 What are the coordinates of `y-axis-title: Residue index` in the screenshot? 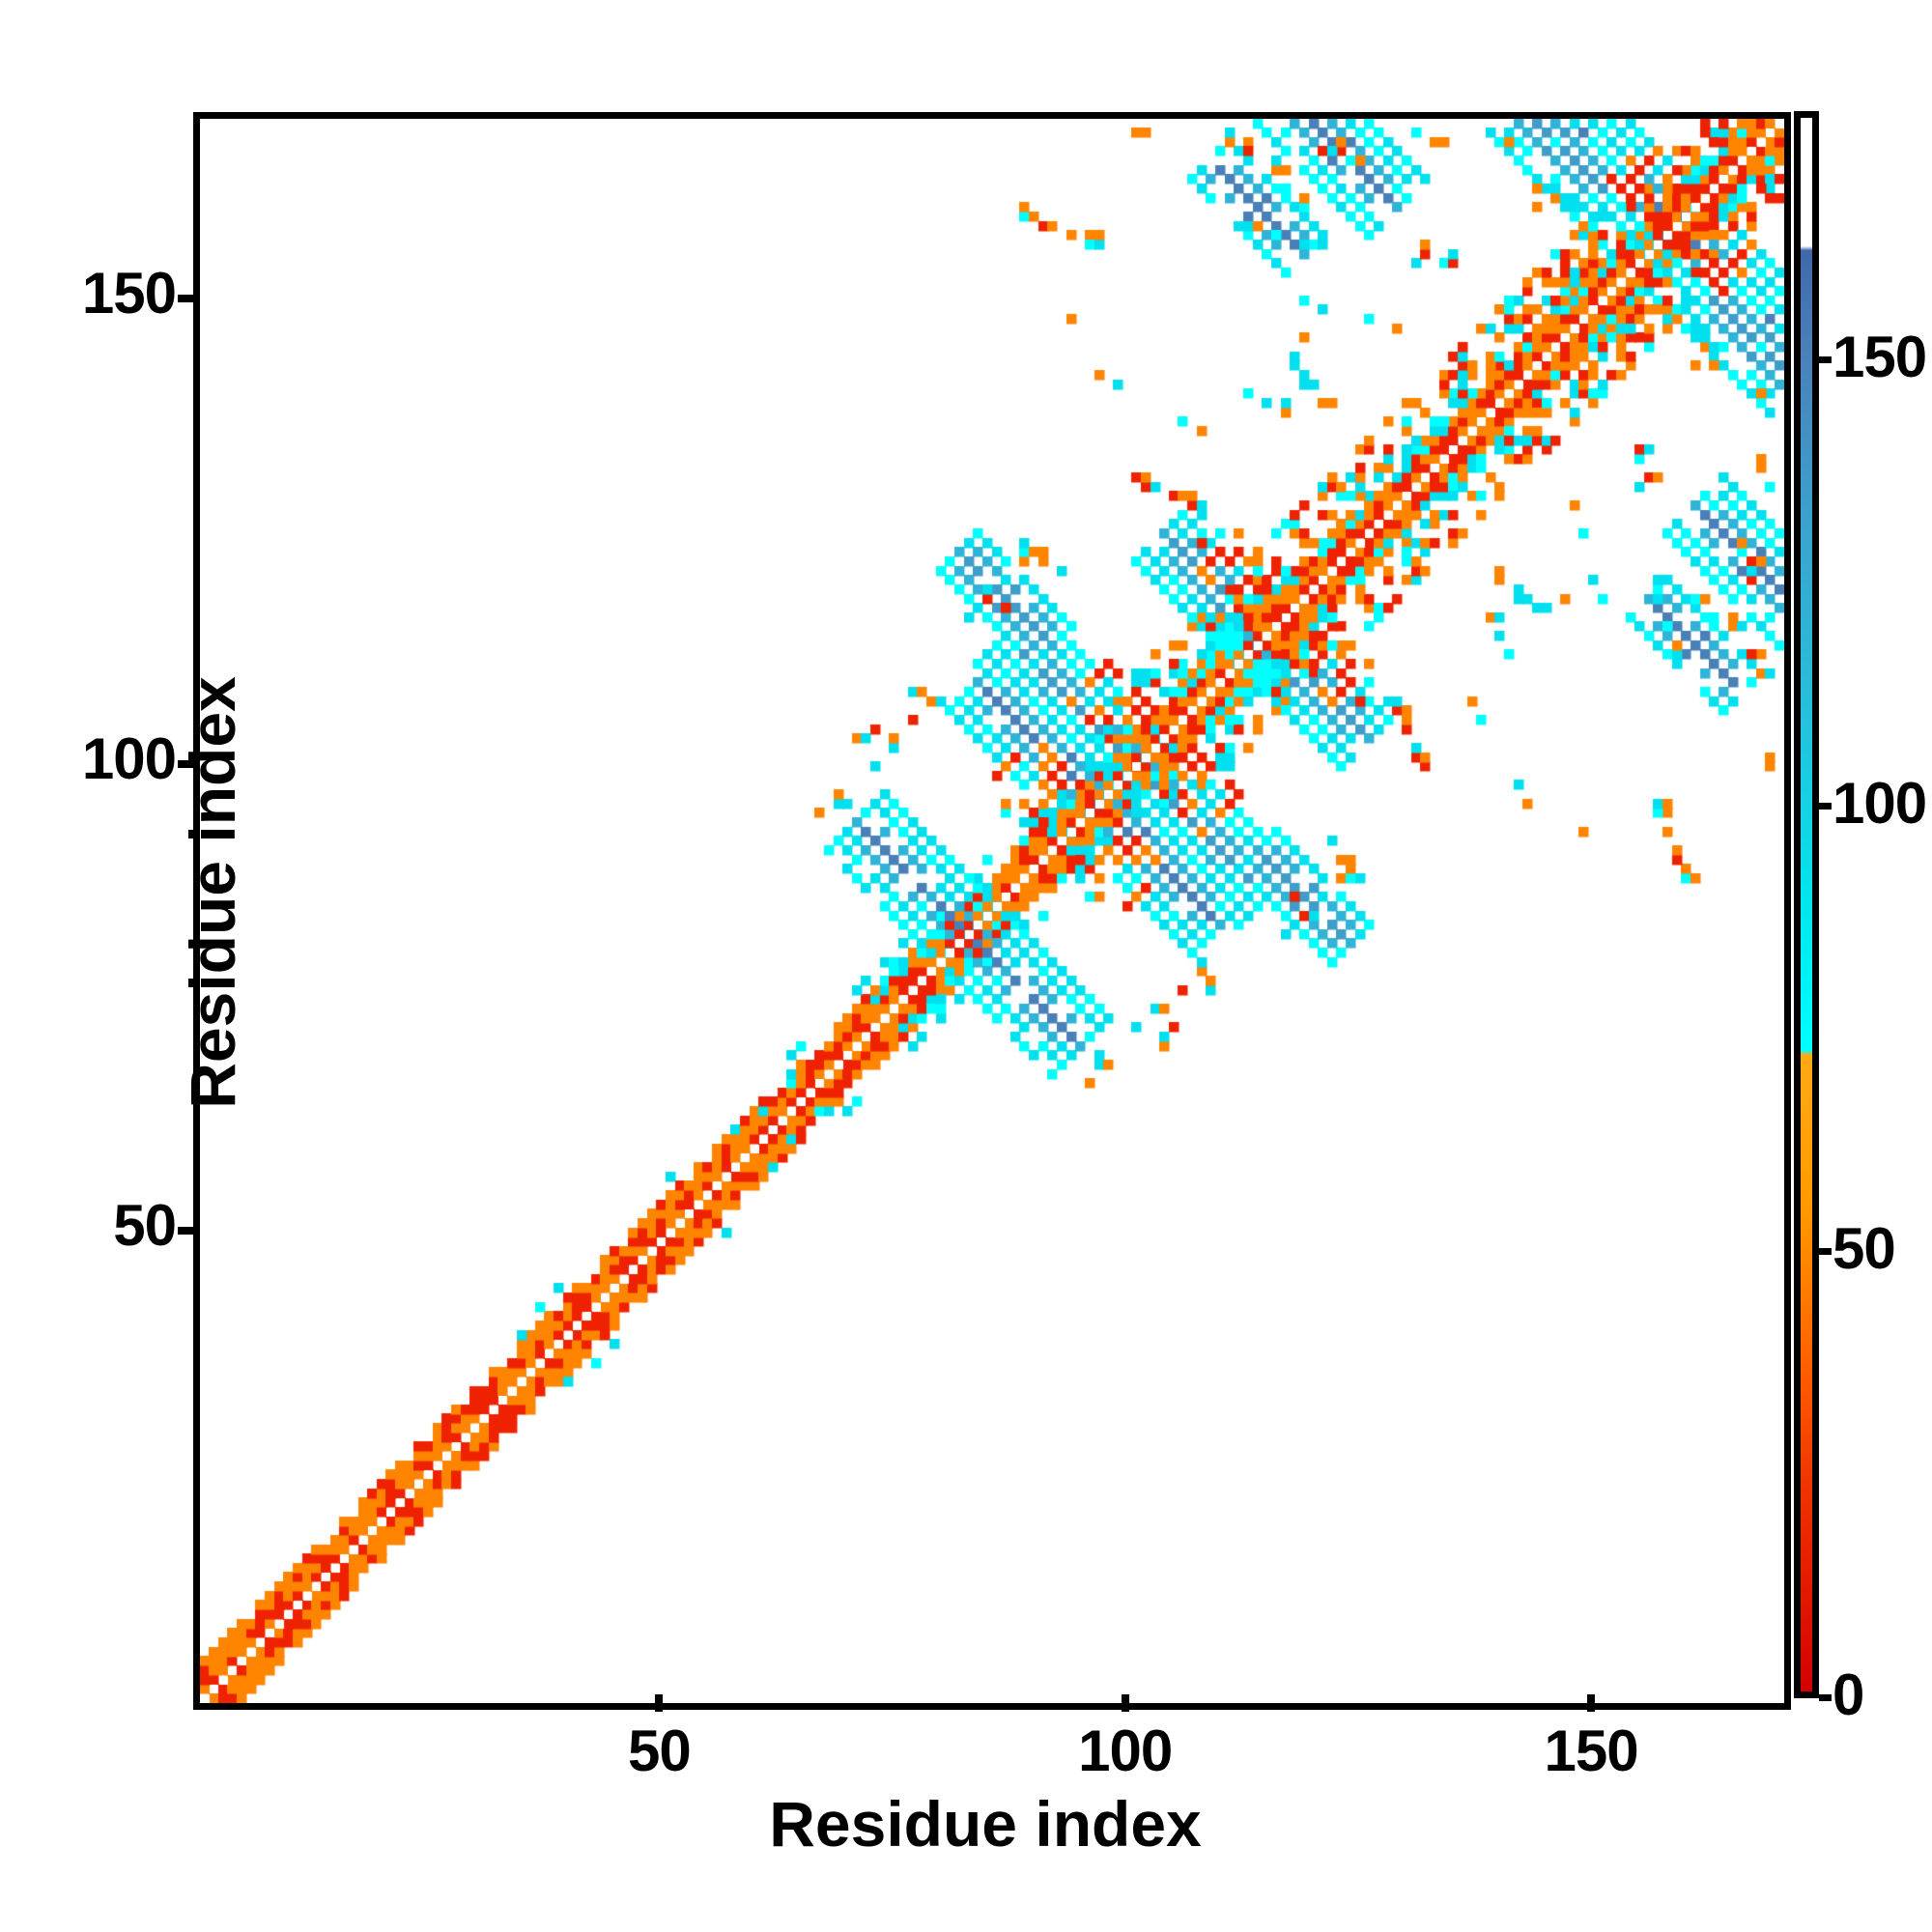 It's located at (212, 892).